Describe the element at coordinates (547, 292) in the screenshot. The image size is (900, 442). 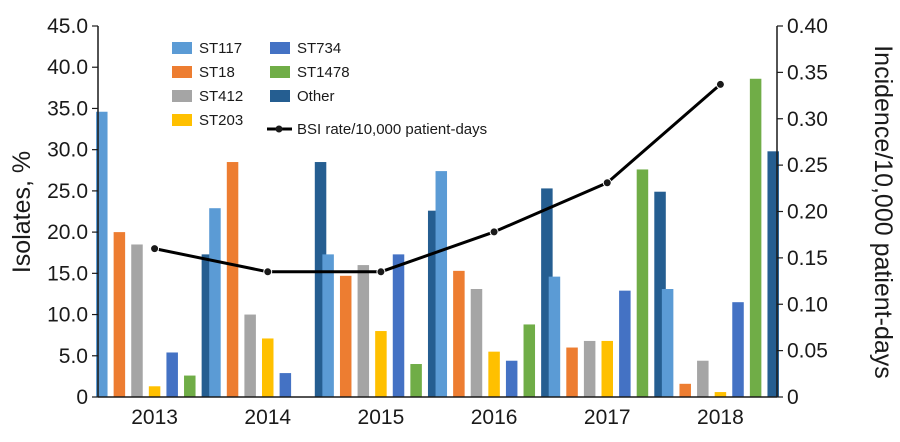
I see `bar-other-2016` at that location.